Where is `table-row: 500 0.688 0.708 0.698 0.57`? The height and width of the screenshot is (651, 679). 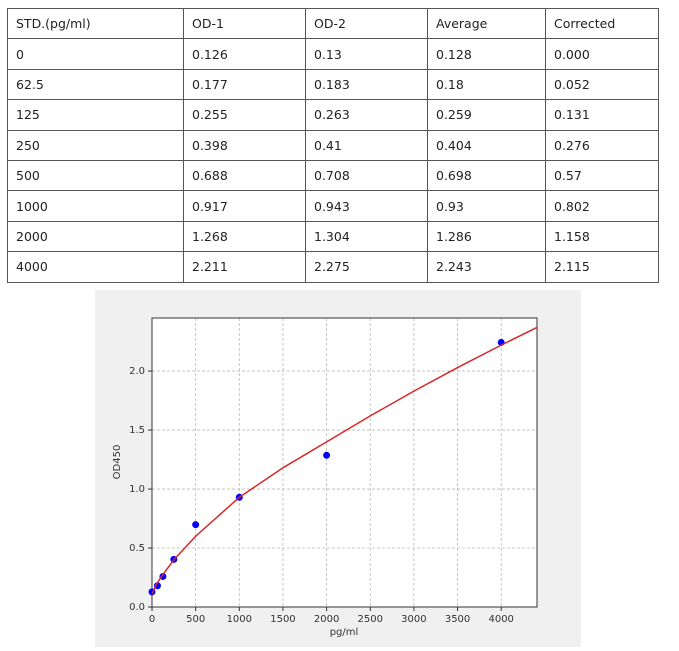 table-row: 500 0.688 0.708 0.698 0.57 is located at coordinates (333, 175).